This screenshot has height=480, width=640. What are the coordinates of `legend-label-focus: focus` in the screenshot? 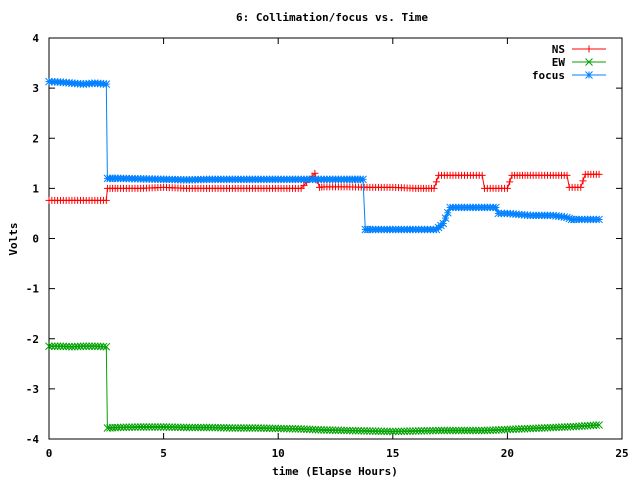 It's located at (548, 75).